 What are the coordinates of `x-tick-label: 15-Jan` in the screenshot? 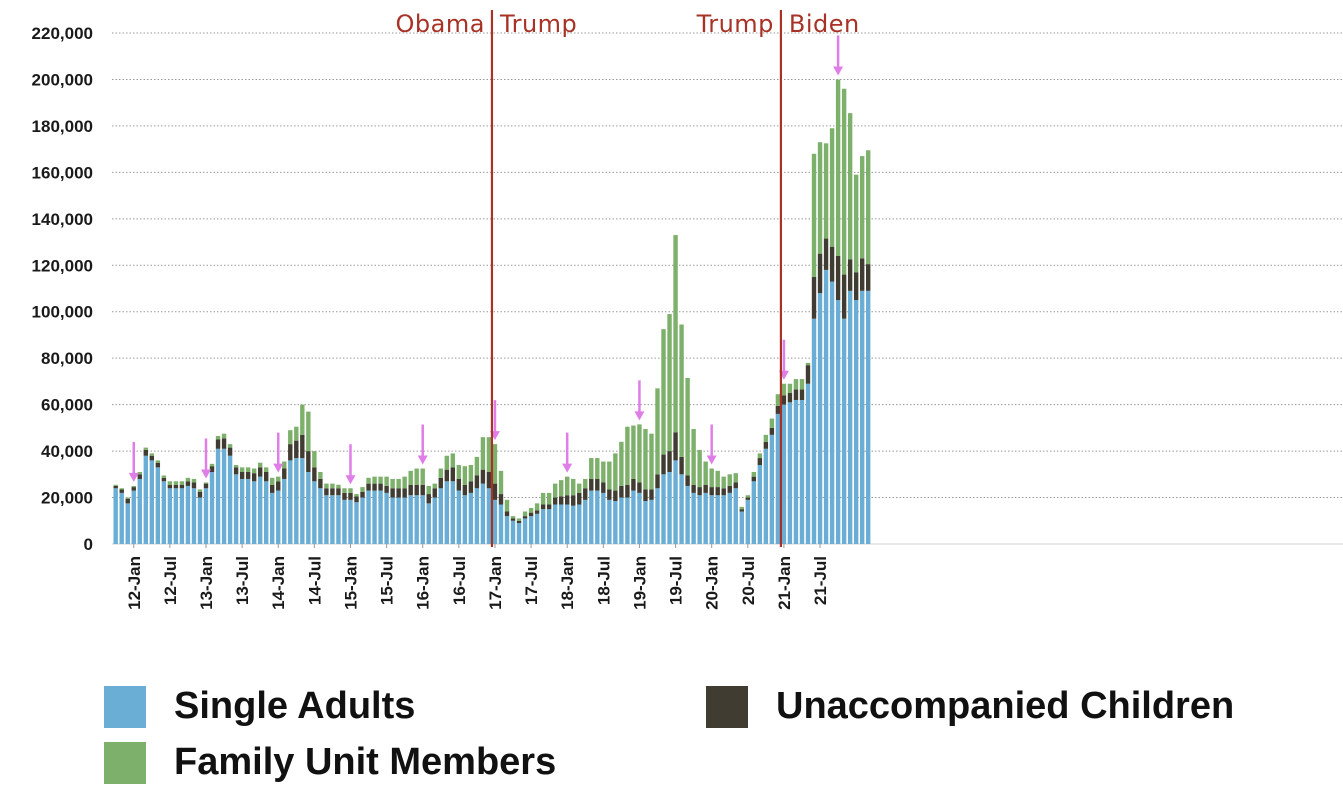 It's located at (350, 583).